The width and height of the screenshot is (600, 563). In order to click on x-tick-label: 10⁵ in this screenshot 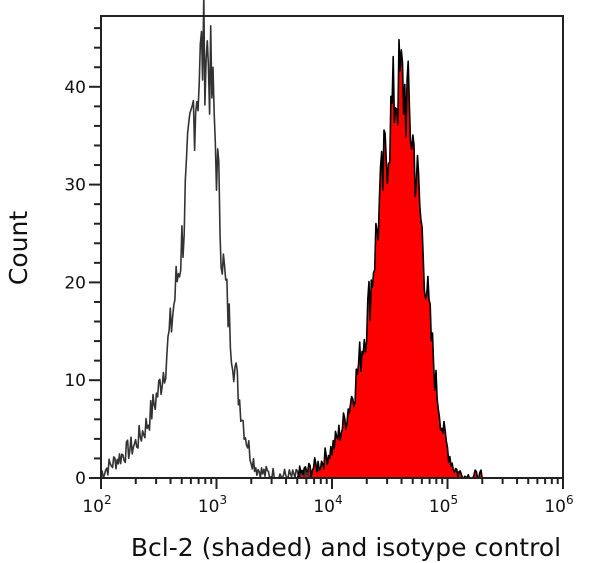, I will do `click(443, 505)`.